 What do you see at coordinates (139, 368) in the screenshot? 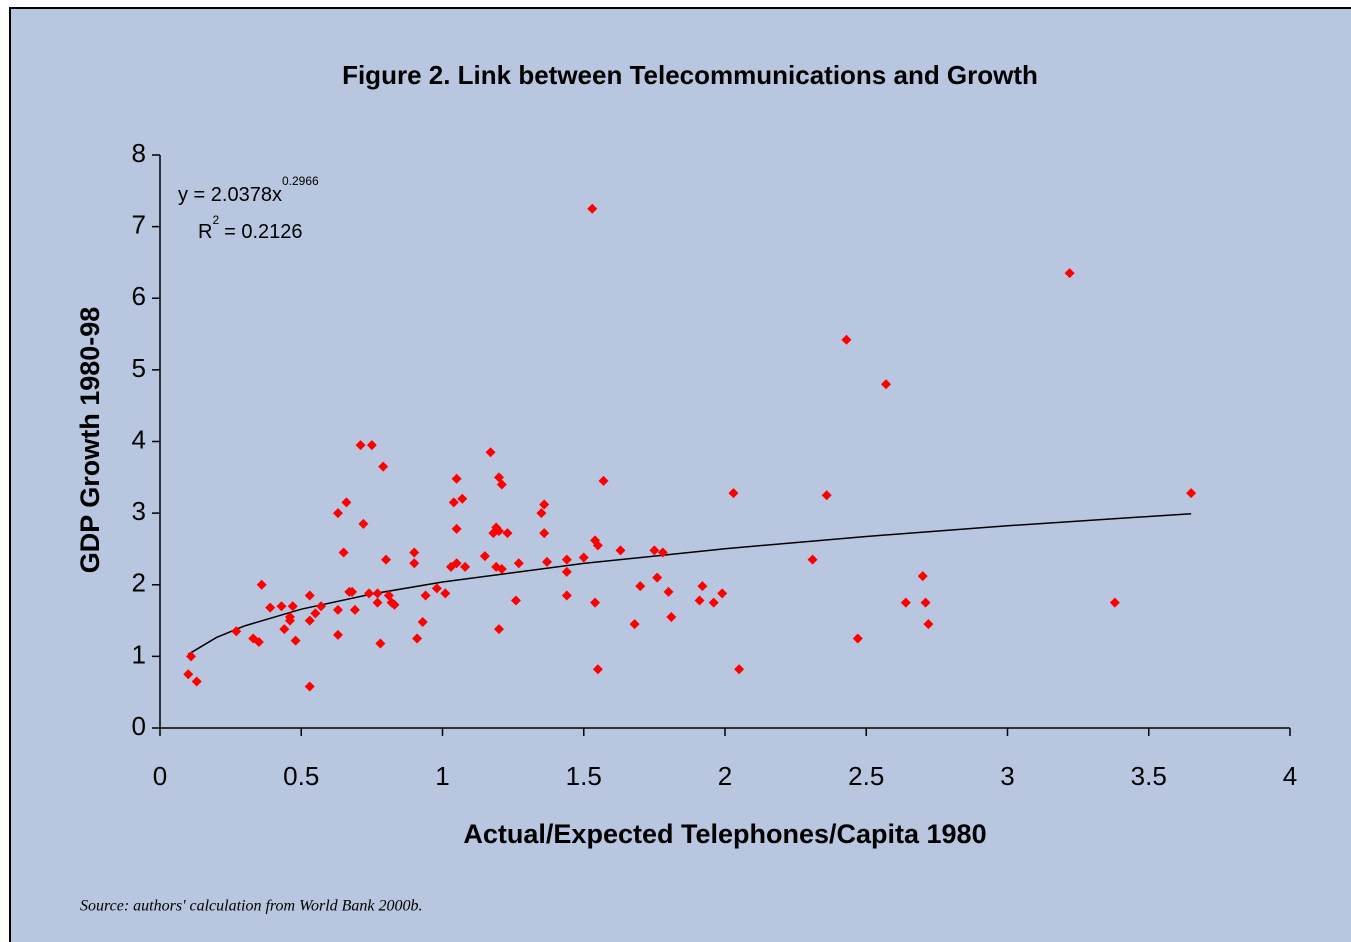
I see `y-tick-label: 5` at bounding box center [139, 368].